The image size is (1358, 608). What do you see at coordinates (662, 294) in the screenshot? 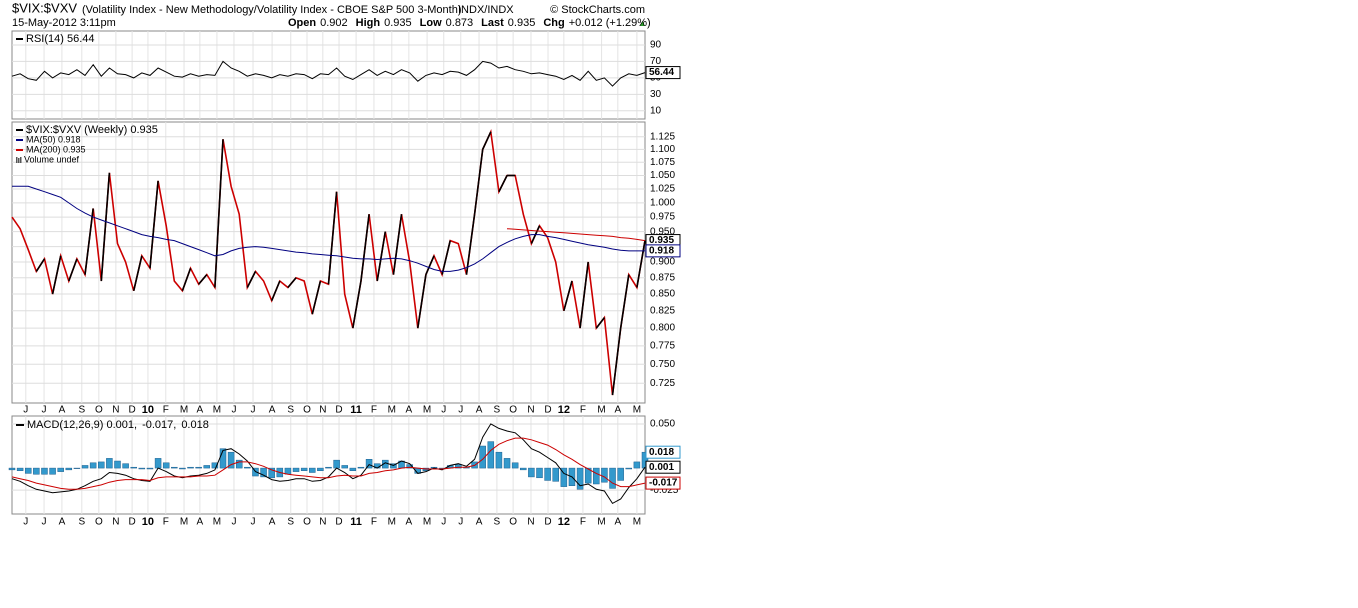
I see `y-tick-label: 0.850` at bounding box center [662, 294].